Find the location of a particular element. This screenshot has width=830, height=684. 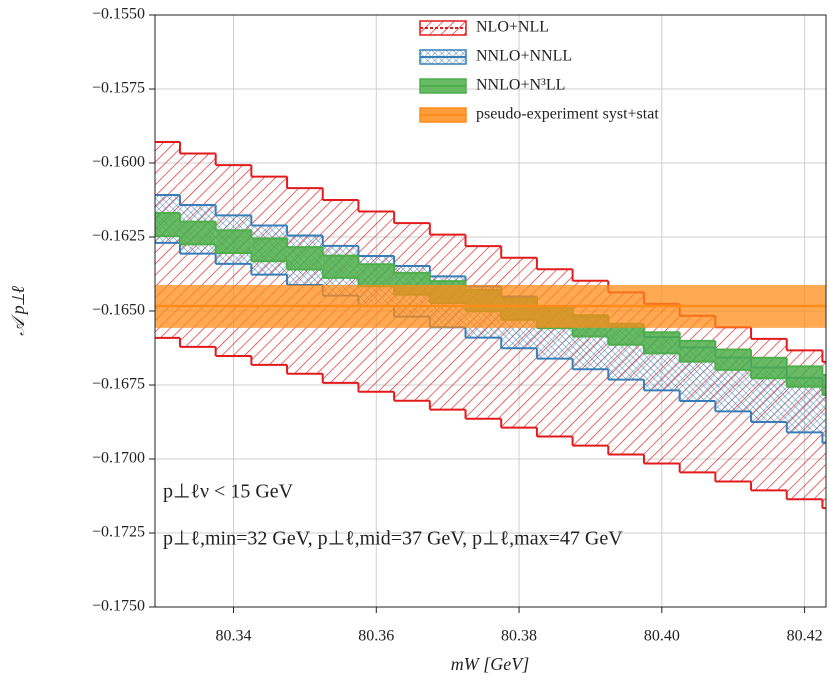

x-tick-label: 80.38 is located at coordinates (519, 636).